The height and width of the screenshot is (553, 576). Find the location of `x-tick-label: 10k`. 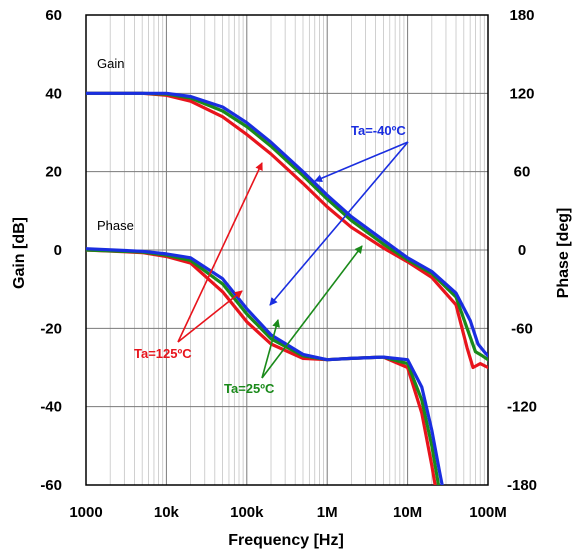

x-tick-label: 10k is located at coordinates (167, 512).